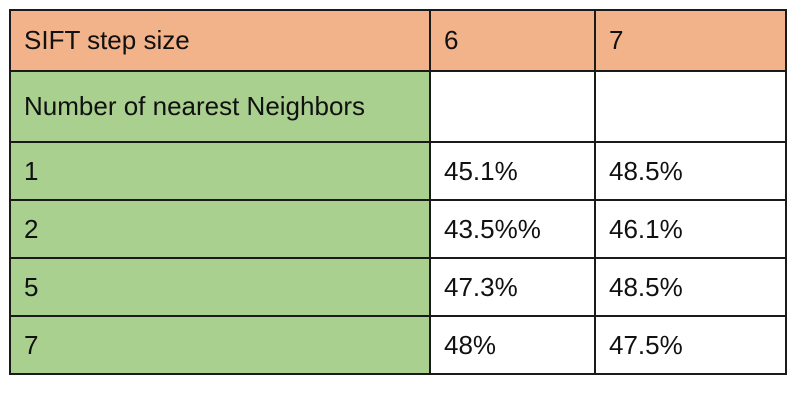 The height and width of the screenshot is (402, 792). I want to click on table-row: 2 43.5%% 46.1%, so click(398, 229).